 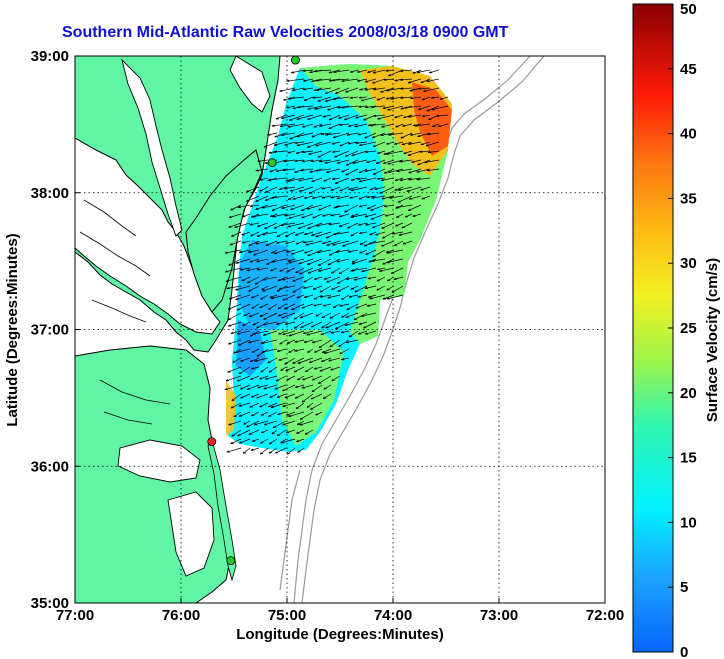 What do you see at coordinates (393, 615) in the screenshot?
I see `x-tick-label: 74:00` at bounding box center [393, 615].